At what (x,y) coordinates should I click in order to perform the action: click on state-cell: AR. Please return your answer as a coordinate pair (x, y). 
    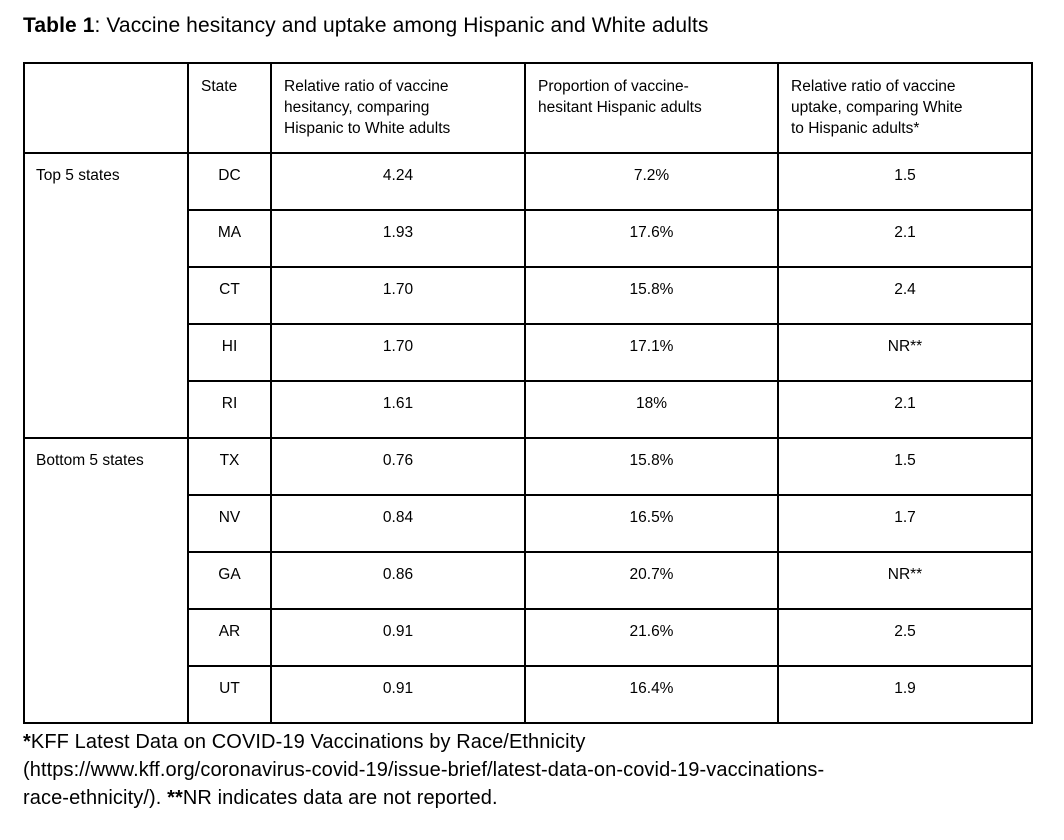
    Looking at the image, I should click on (229, 637).